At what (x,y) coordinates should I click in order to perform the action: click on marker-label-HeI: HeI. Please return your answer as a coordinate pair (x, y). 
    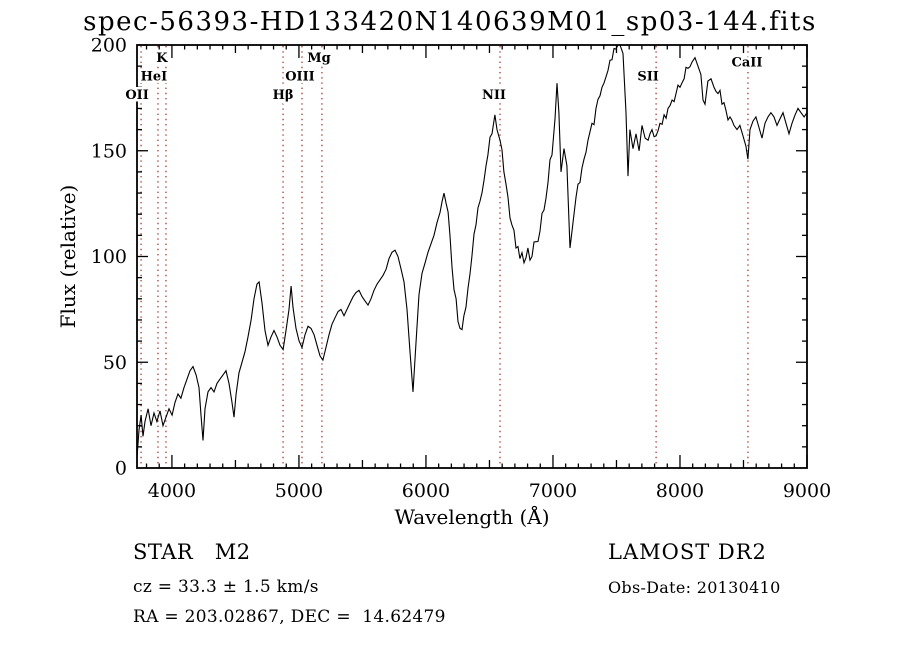
    Looking at the image, I should click on (154, 77).